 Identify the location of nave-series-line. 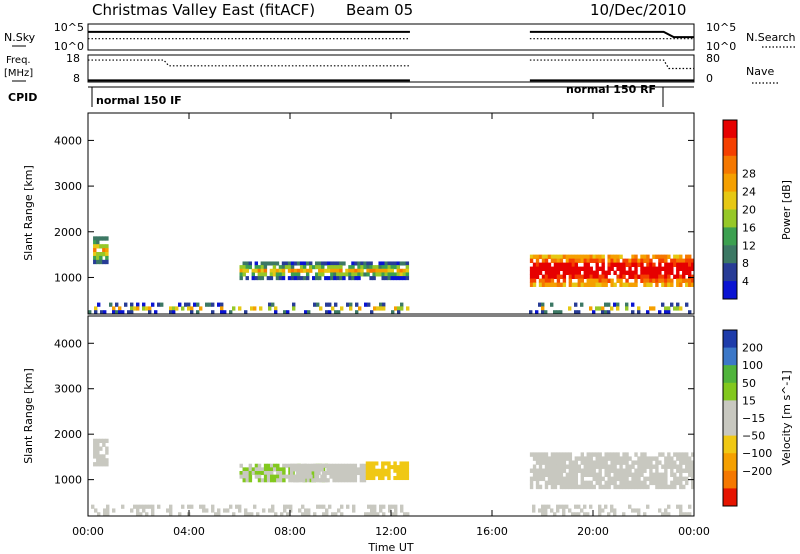
(249, 63).